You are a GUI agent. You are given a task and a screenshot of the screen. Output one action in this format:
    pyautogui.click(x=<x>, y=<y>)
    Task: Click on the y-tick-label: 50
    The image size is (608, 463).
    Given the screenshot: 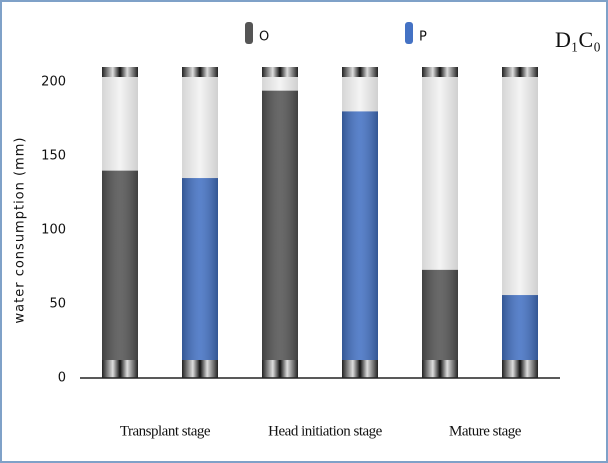 What is the action you would take?
    pyautogui.click(x=57, y=303)
    